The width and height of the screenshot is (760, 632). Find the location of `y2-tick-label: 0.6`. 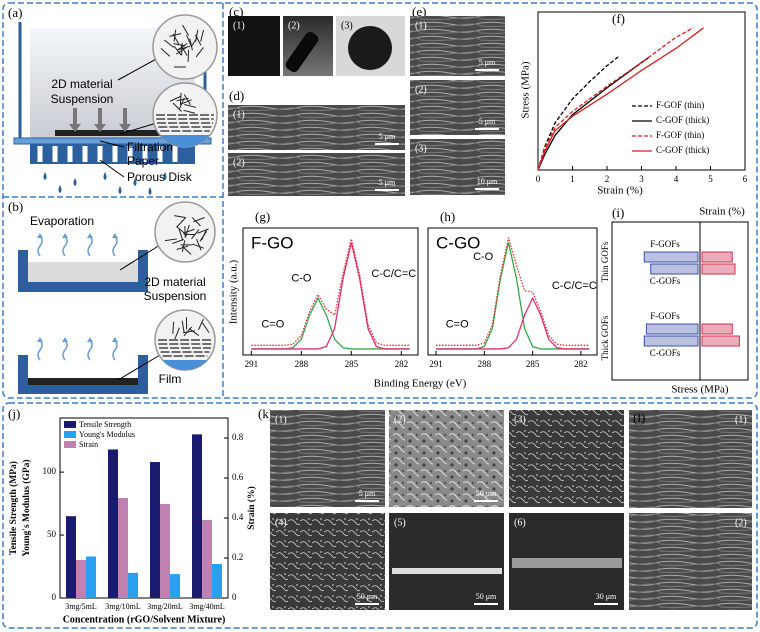

y2-tick-label: 0.6 is located at coordinates (238, 477).